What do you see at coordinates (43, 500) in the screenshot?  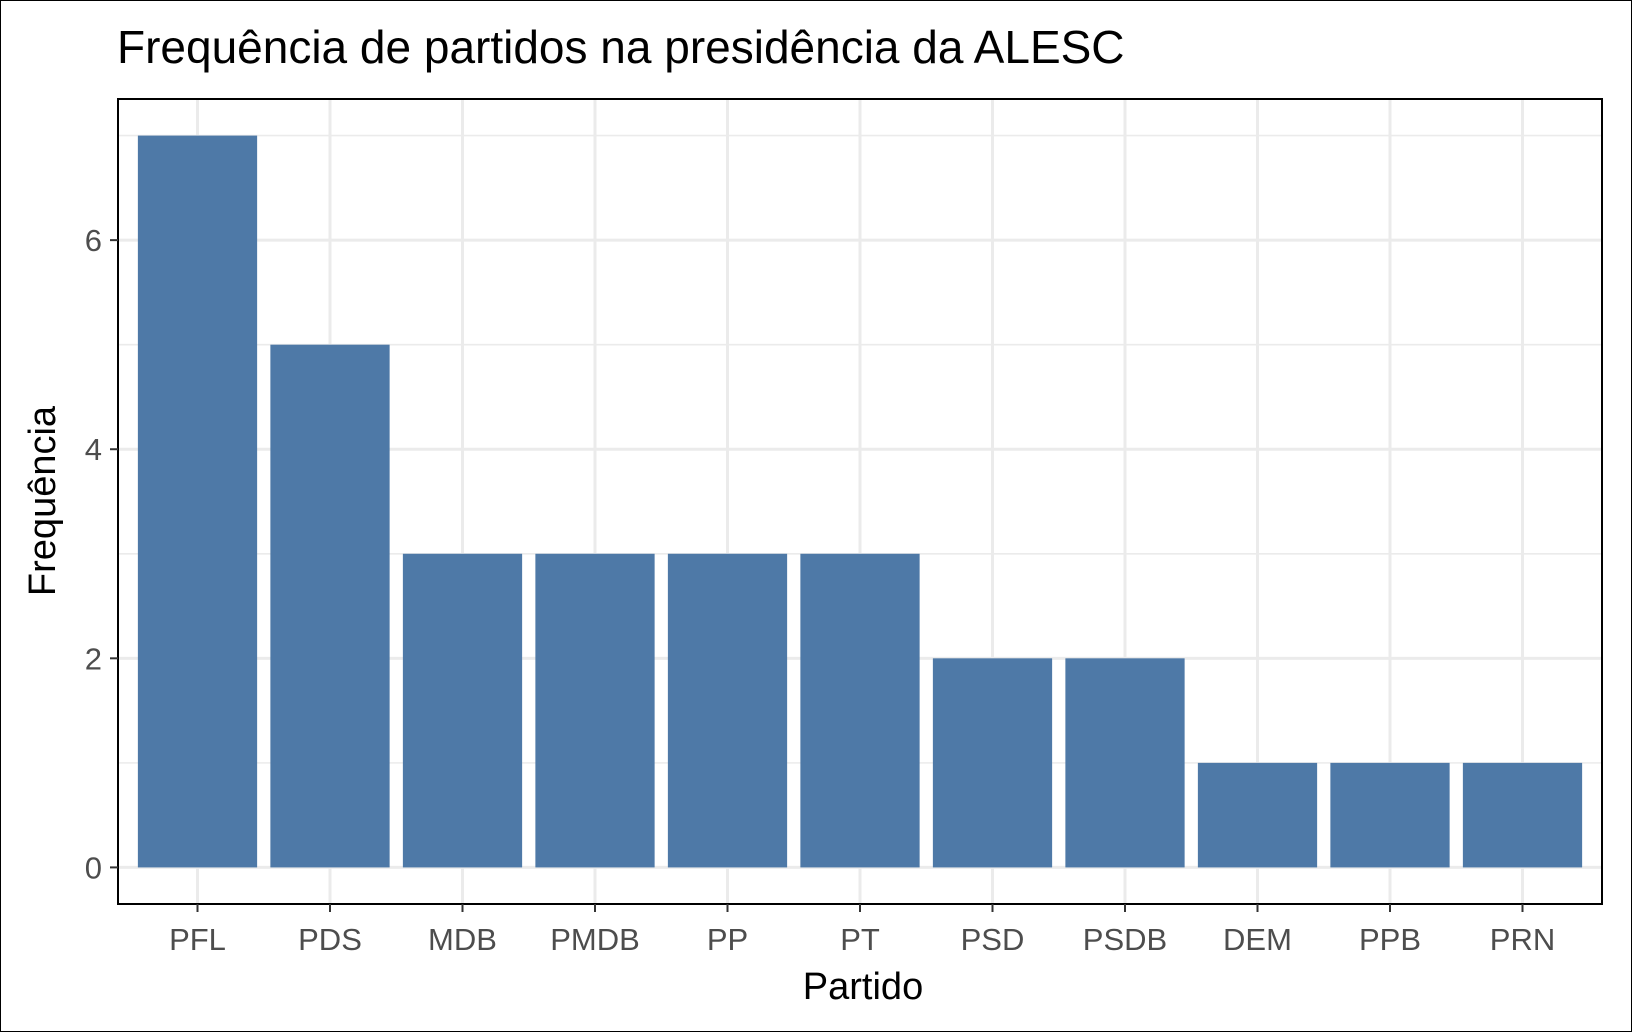 I see `y-axis-title: Frequência` at bounding box center [43, 500].